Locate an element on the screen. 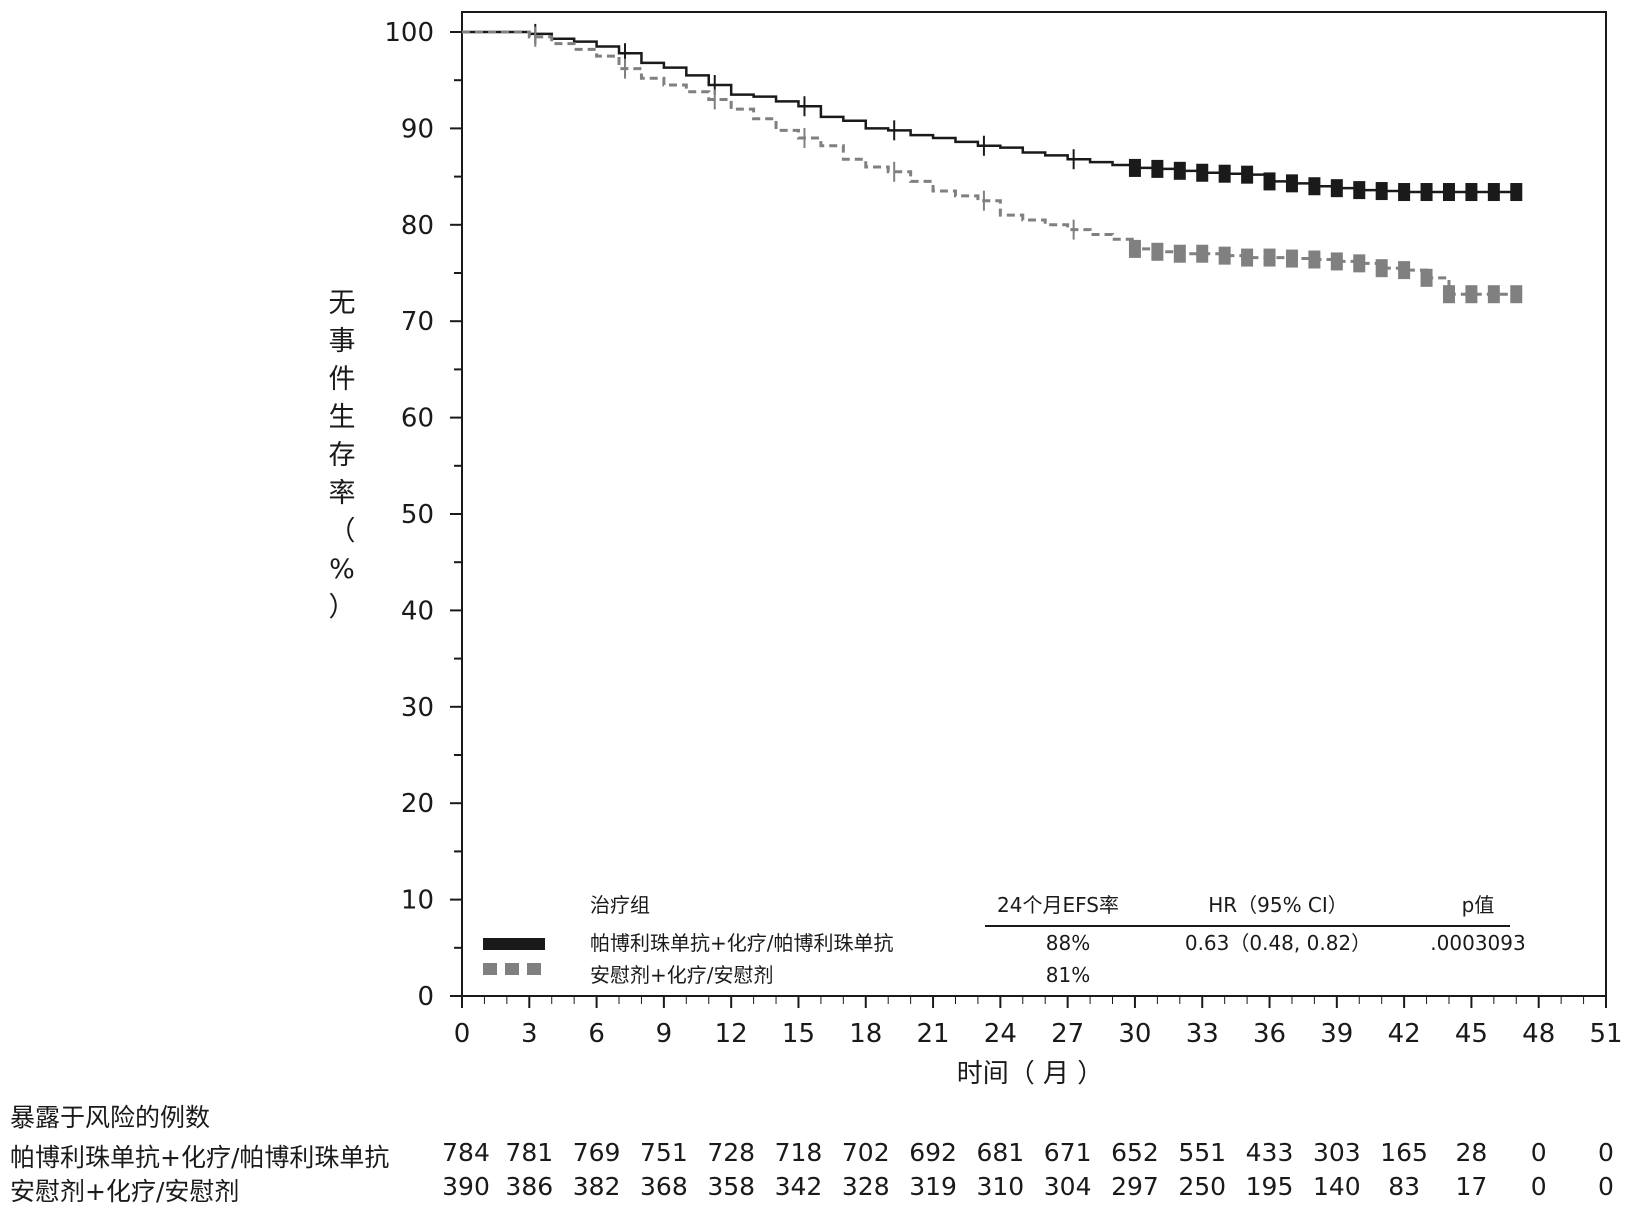  y-tick-label: 10 is located at coordinates (417, 901).